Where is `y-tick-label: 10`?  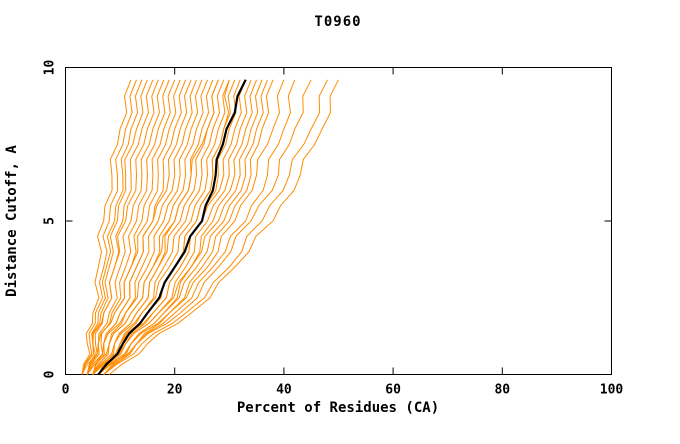
y-tick-label: 10 is located at coordinates (50, 68).